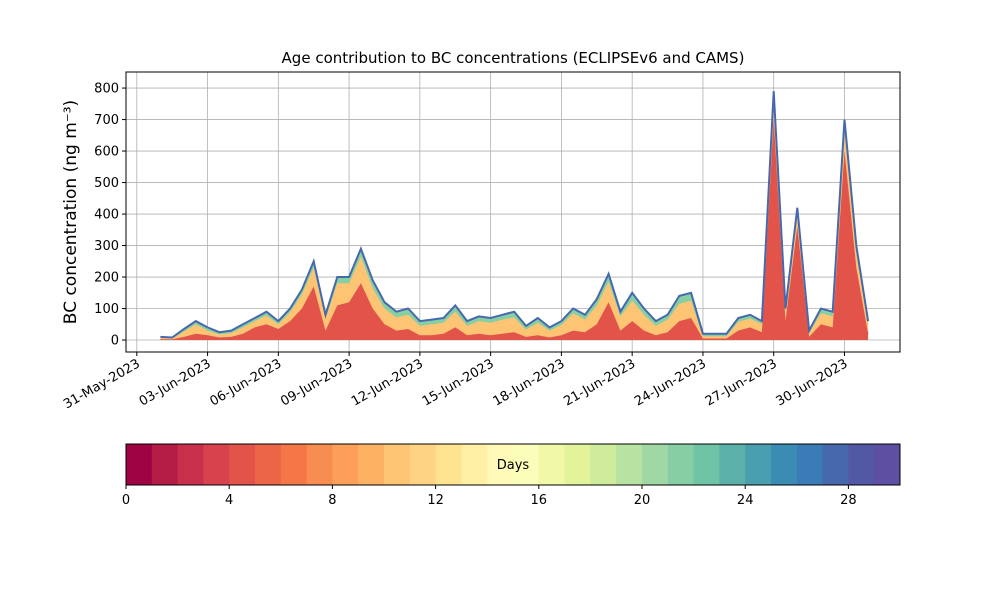 The width and height of the screenshot is (1000, 600). What do you see at coordinates (246, 382) in the screenshot?
I see `x-tick-label: 06-Jun-2023` at bounding box center [246, 382].